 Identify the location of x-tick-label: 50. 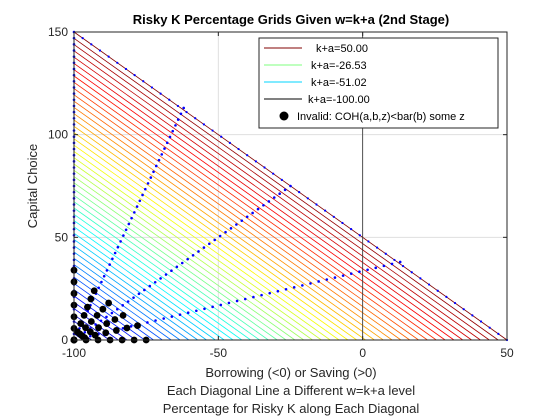
(507, 353).